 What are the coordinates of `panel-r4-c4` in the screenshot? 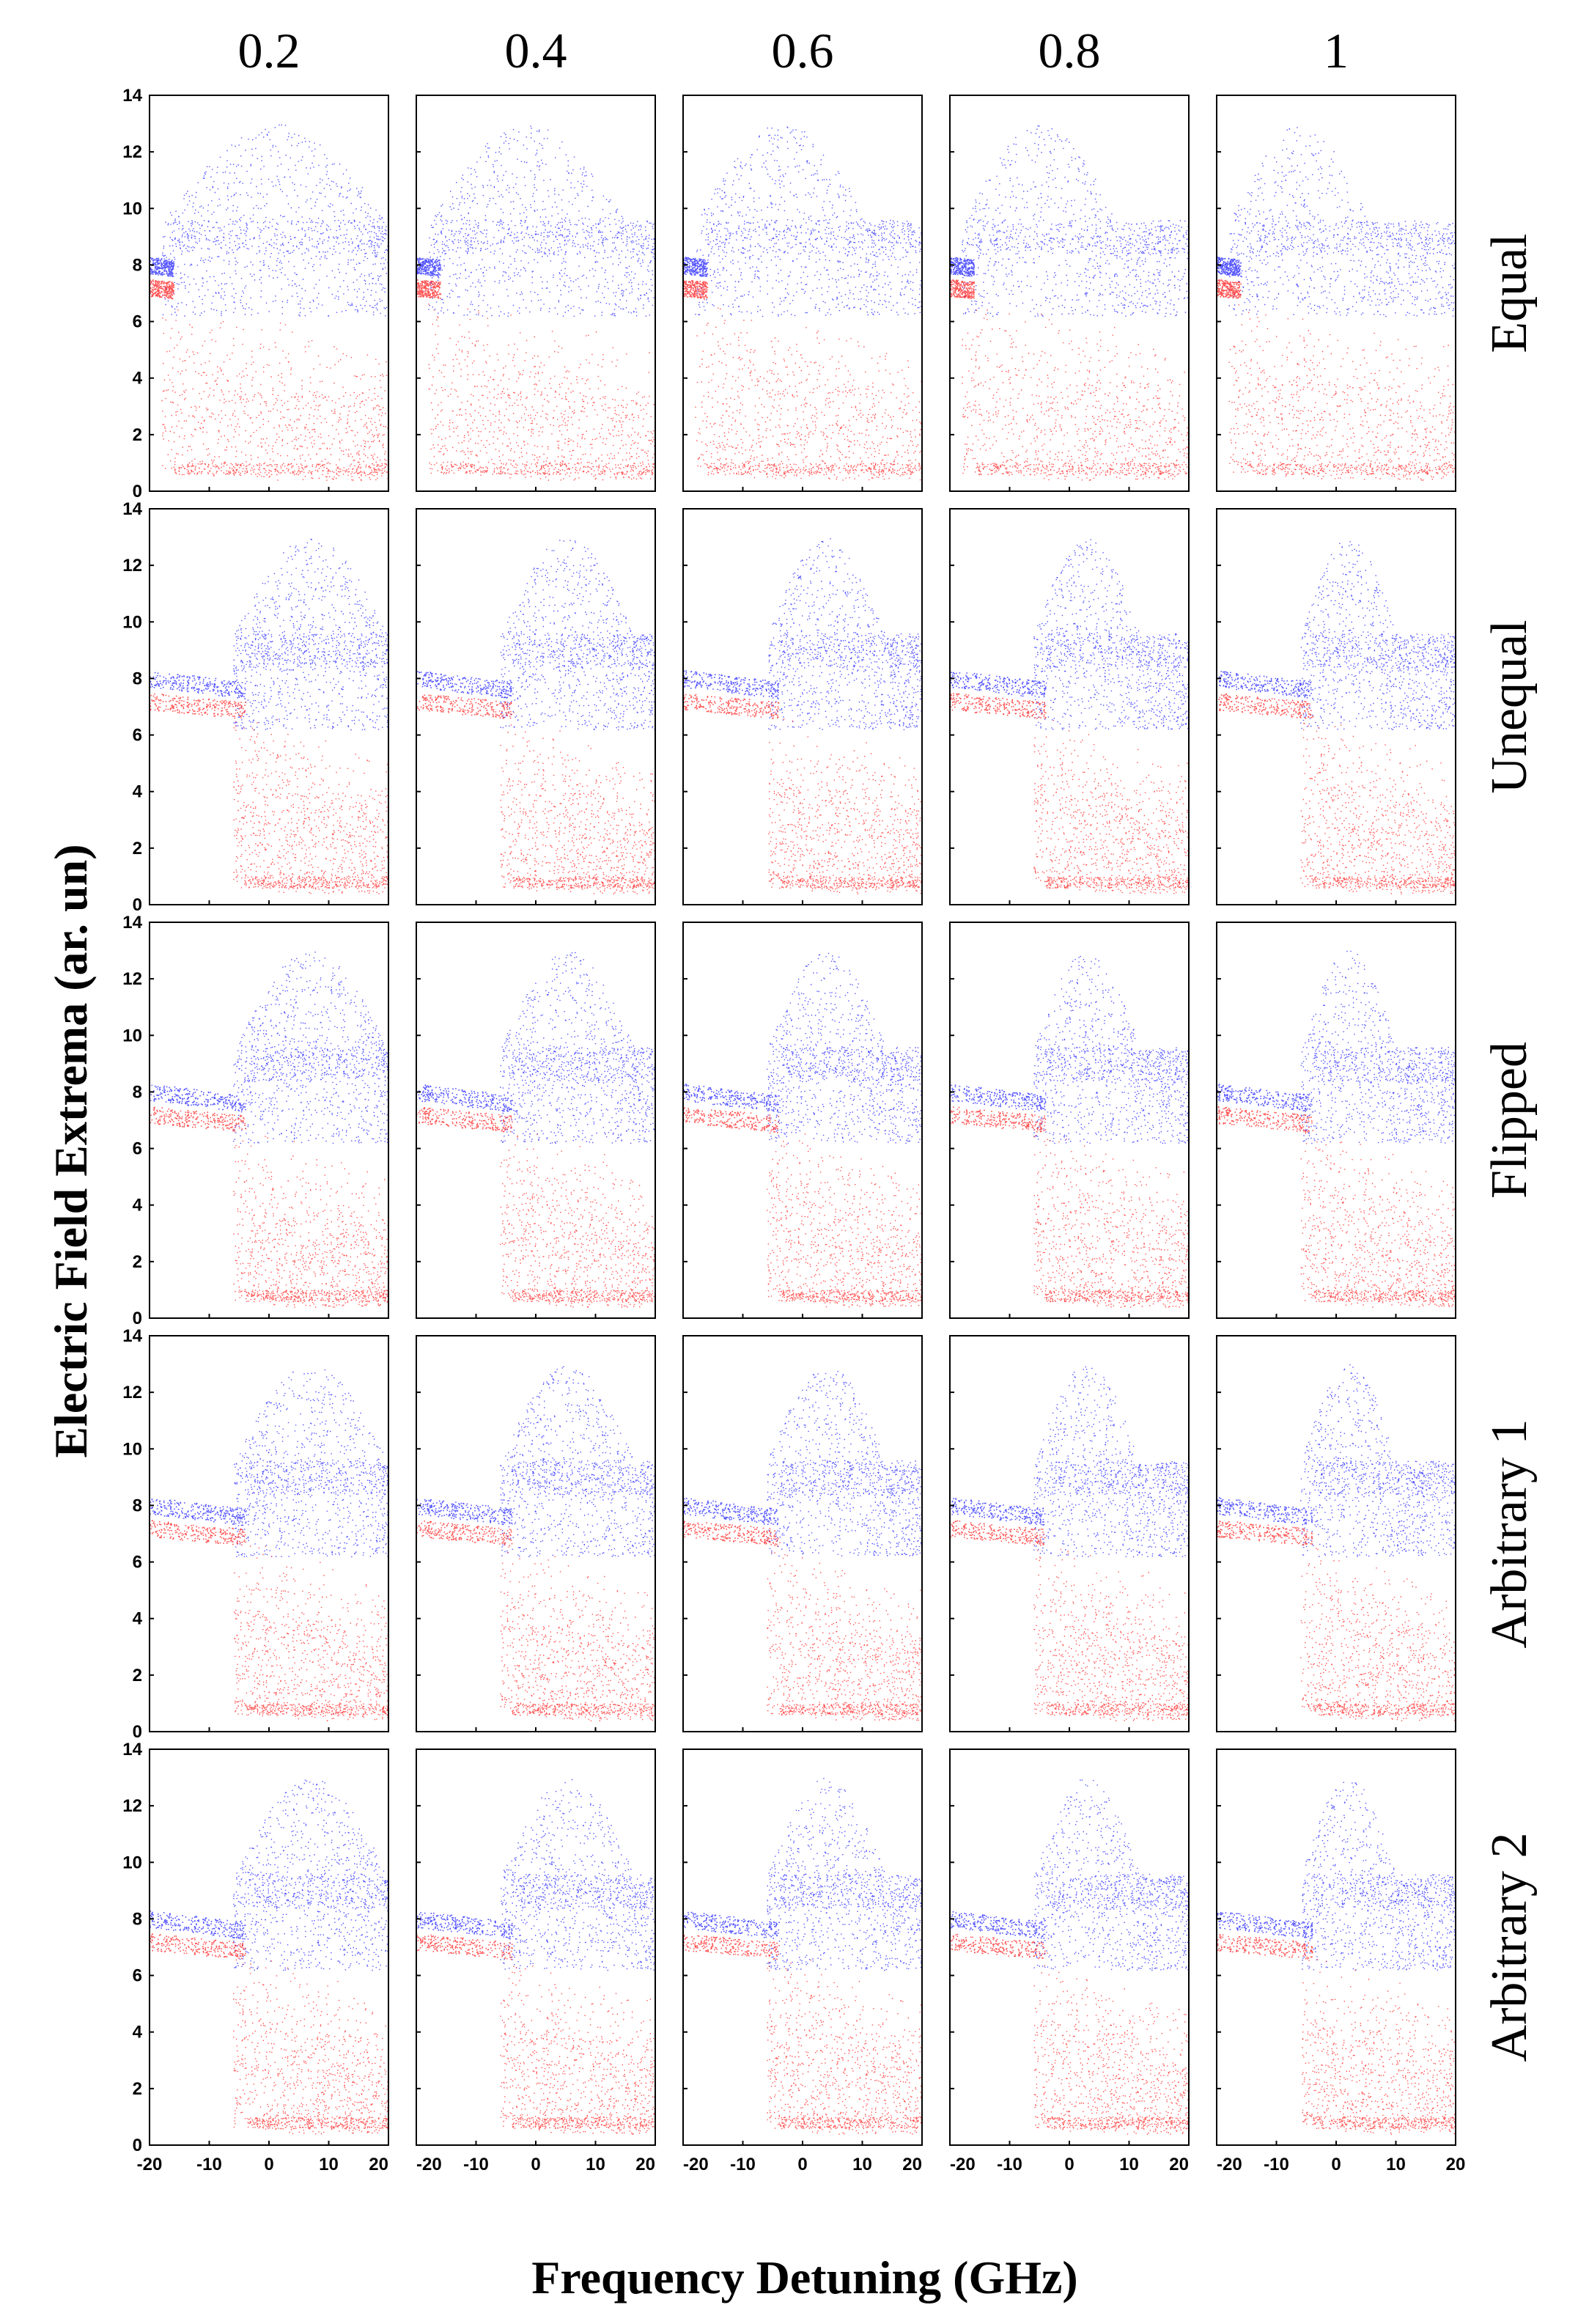 It's located at (1336, 1947).